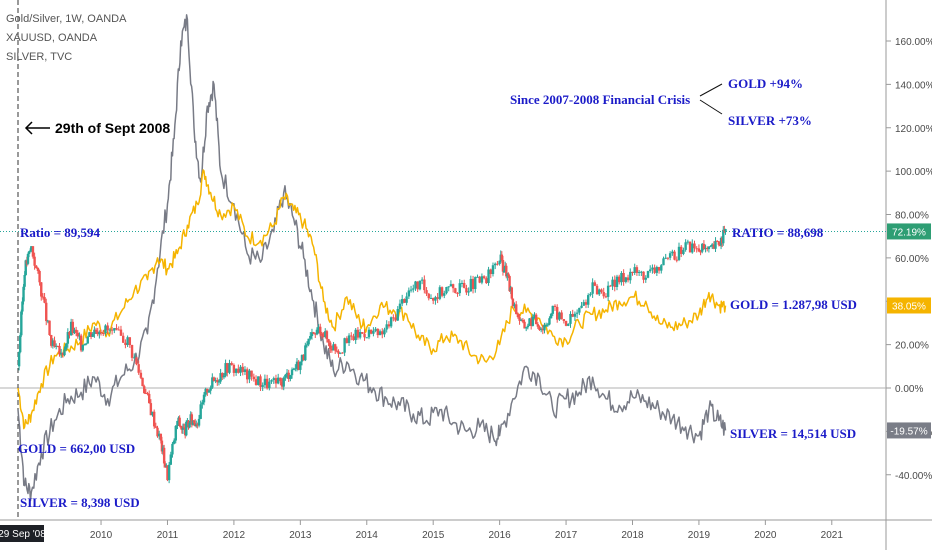  I want to click on arrow-head-icon, so click(28, 128).